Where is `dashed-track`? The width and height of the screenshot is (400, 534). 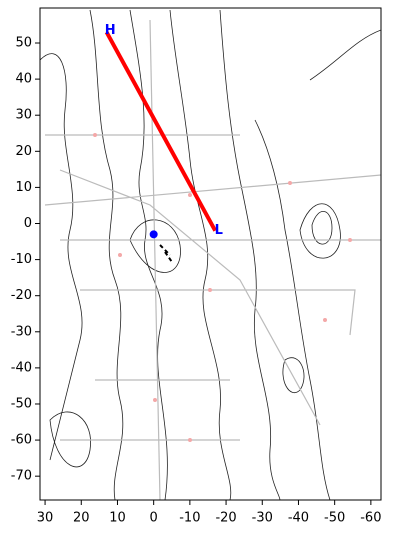 dashed-track is located at coordinates (166, 253).